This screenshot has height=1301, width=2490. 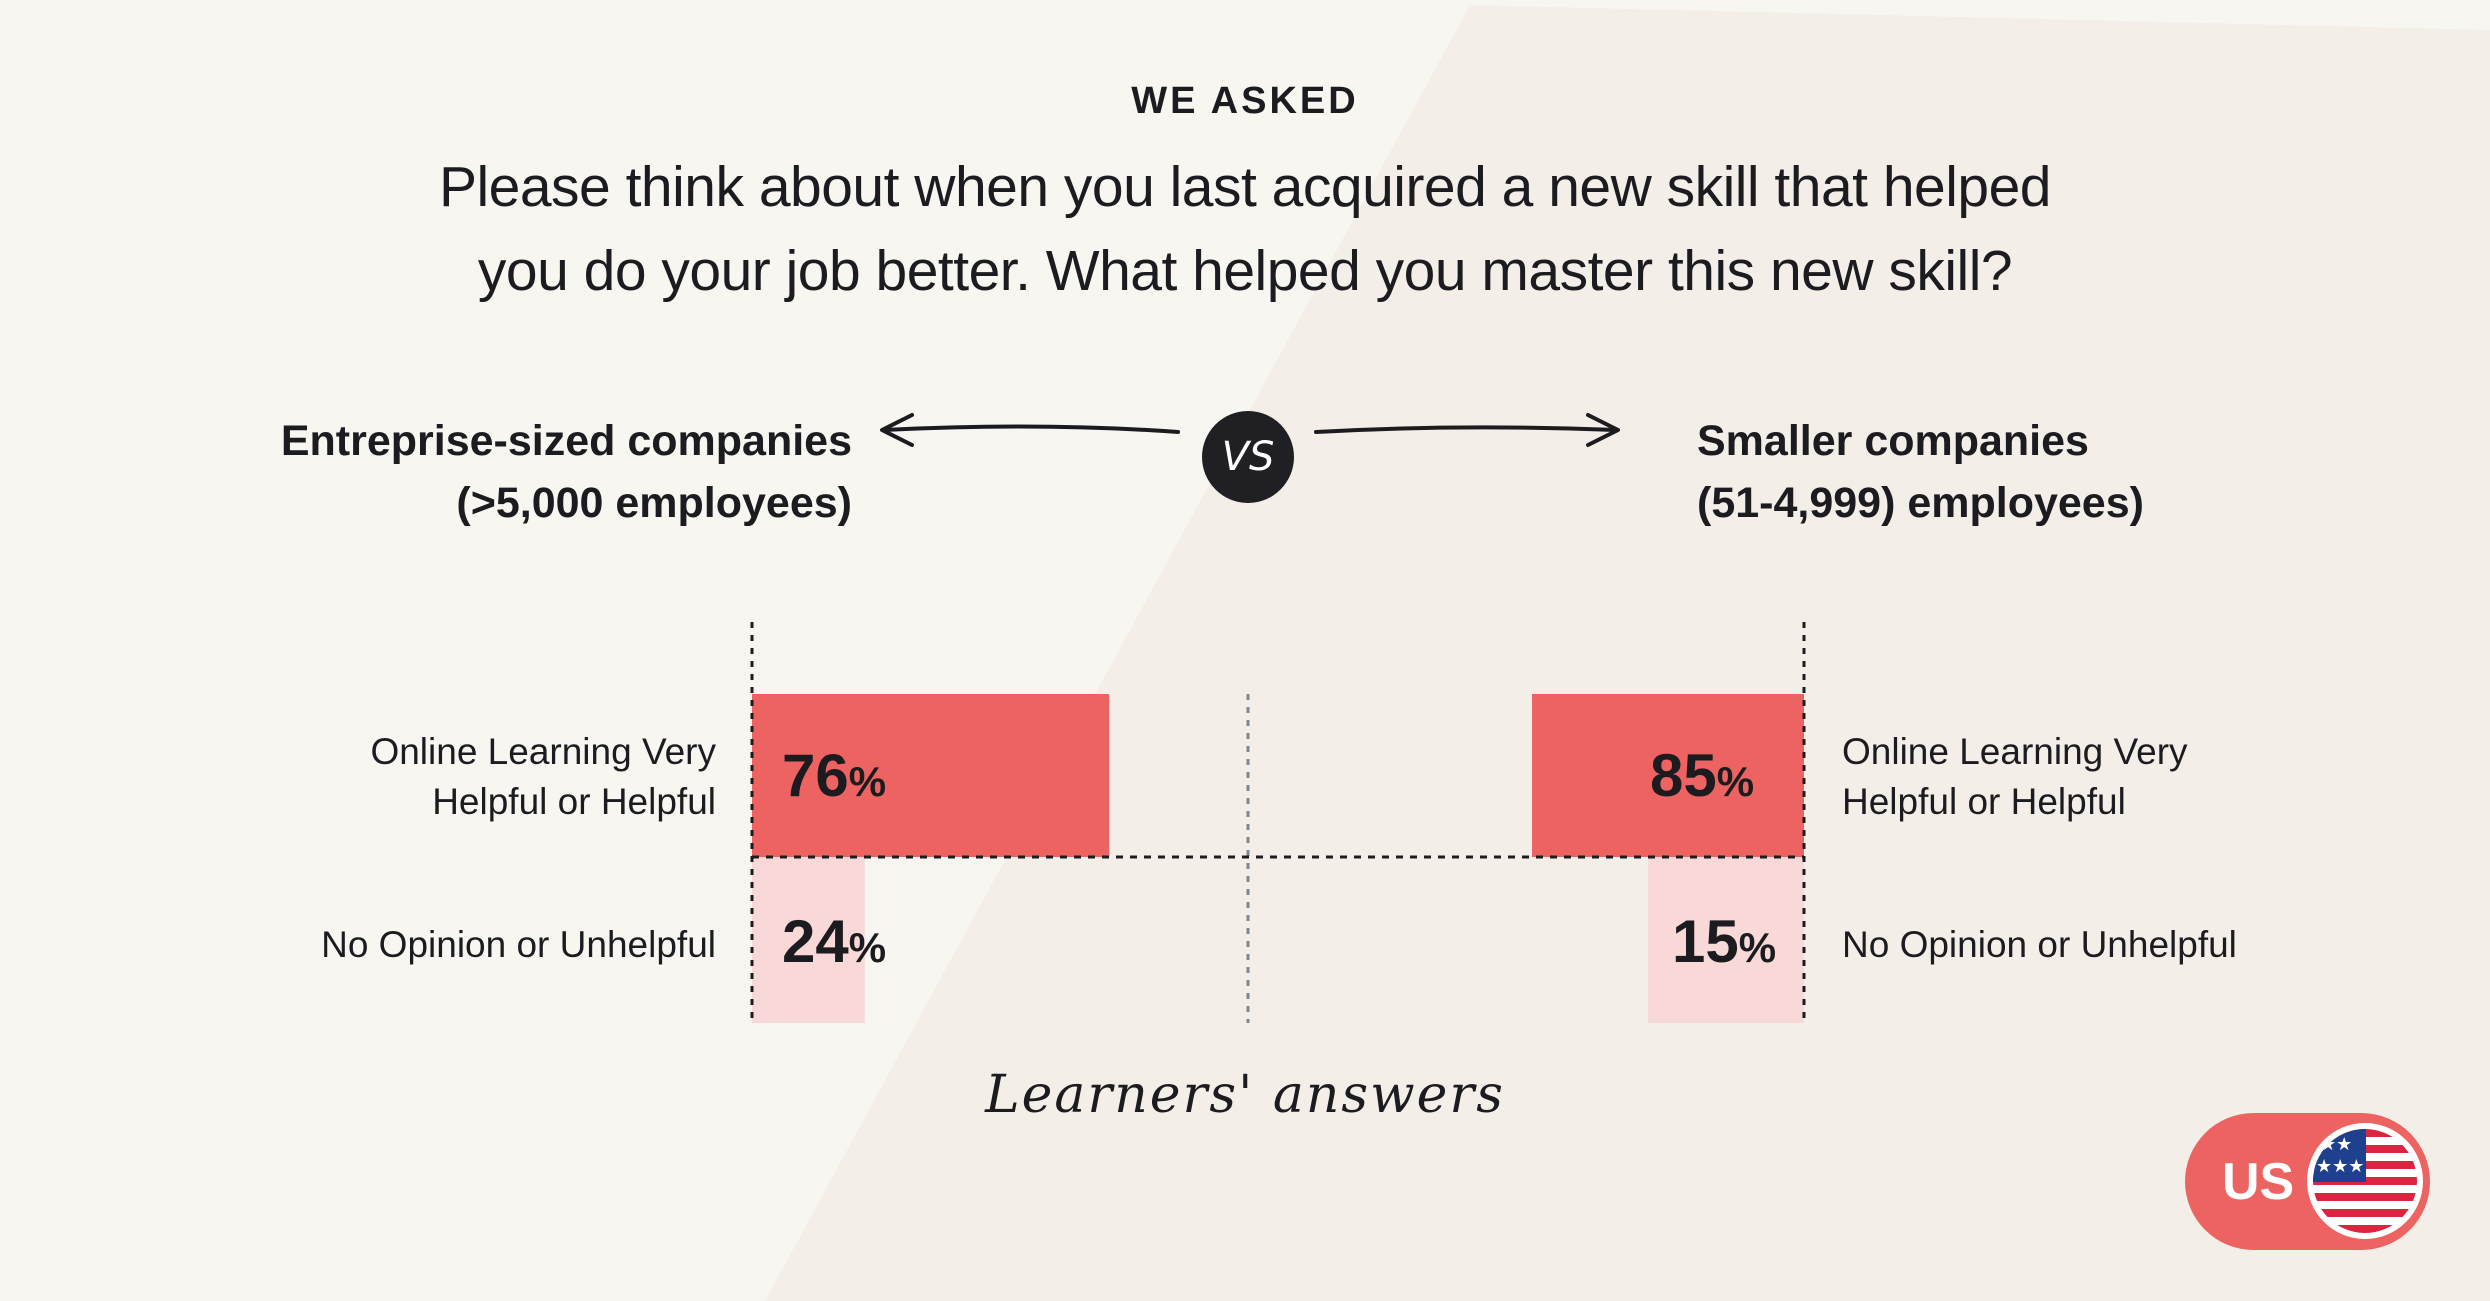 What do you see at coordinates (1467, 430) in the screenshot?
I see `arrow-right-icon` at bounding box center [1467, 430].